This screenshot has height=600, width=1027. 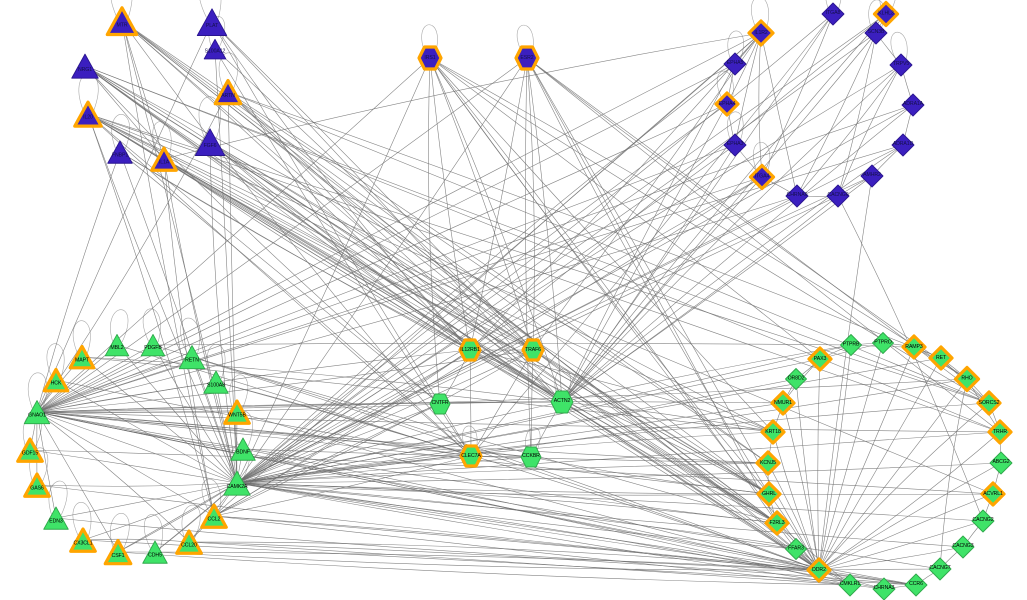 I want to click on graph-node-sorcs2: SORCS2, so click(x=989, y=403).